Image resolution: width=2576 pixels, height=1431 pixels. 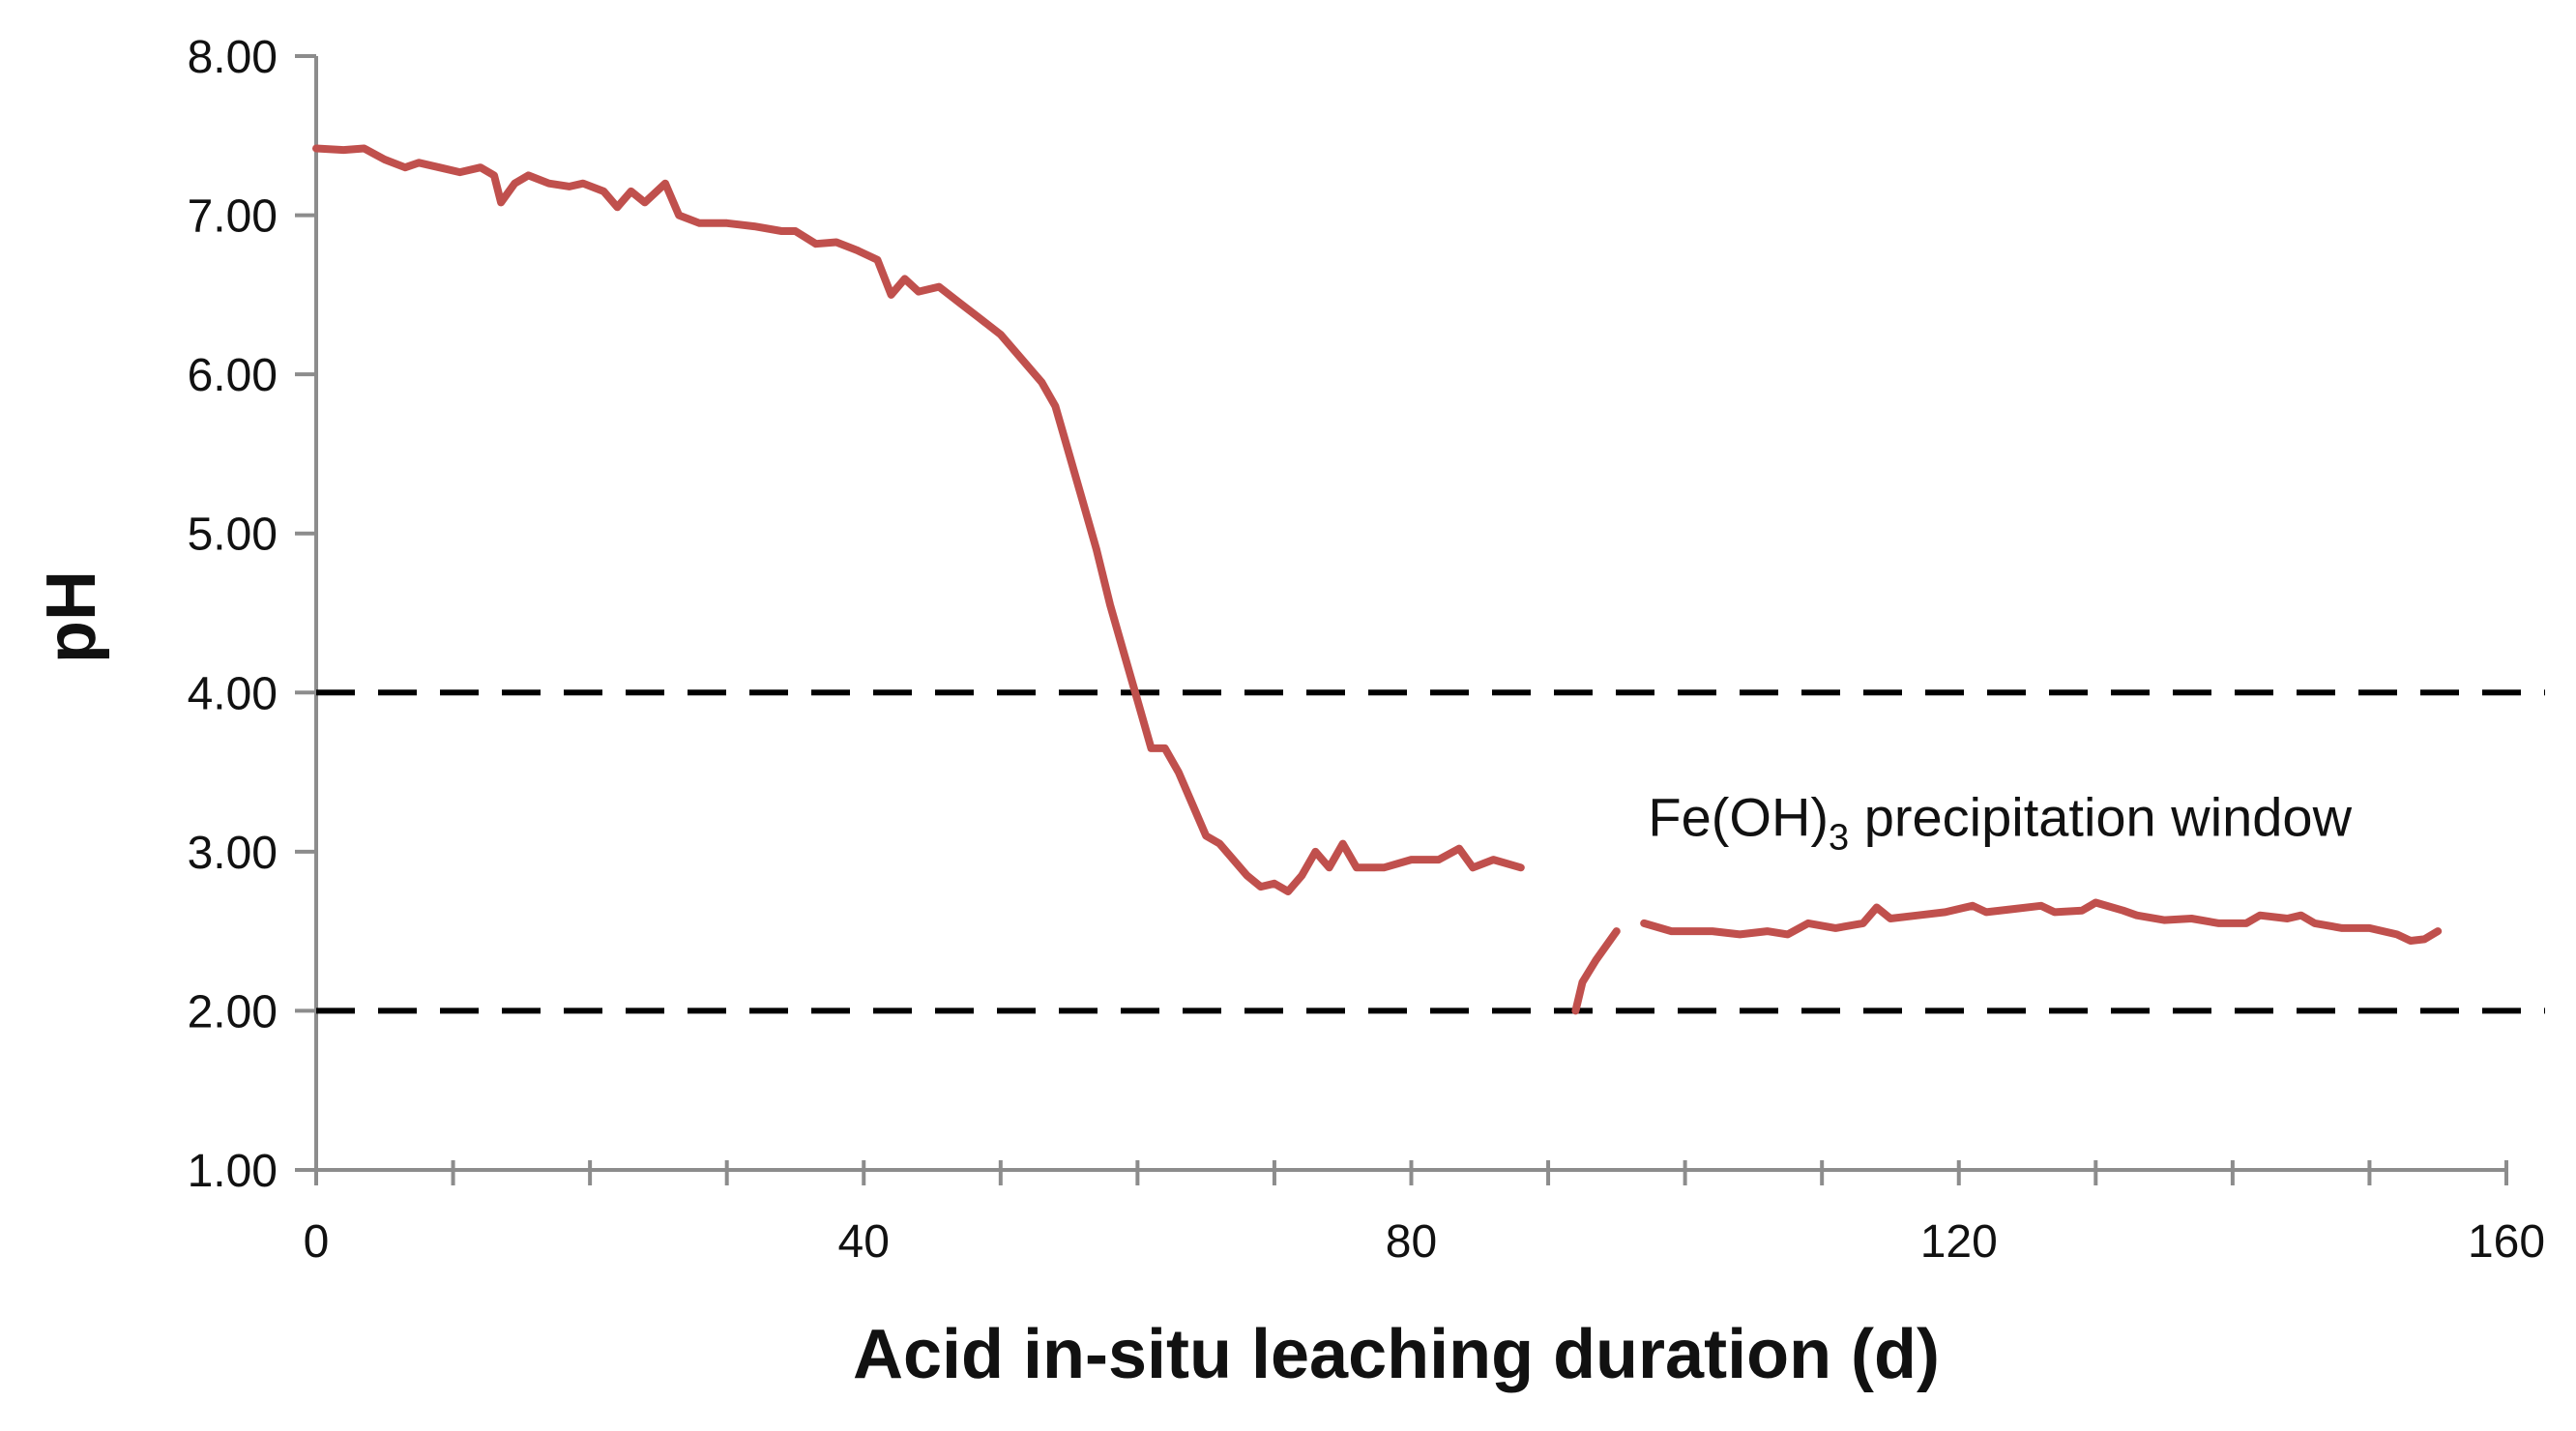 I want to click on annotation-text: Fe(OH)3 precipitation window, so click(x=2000, y=822).